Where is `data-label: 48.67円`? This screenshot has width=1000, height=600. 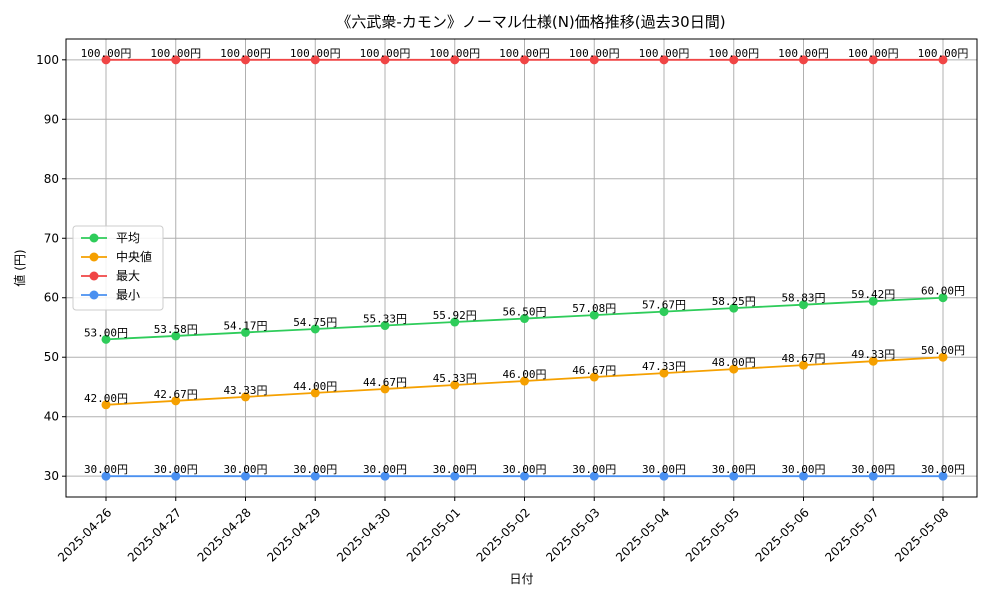 data-label: 48.67円 is located at coordinates (803, 358).